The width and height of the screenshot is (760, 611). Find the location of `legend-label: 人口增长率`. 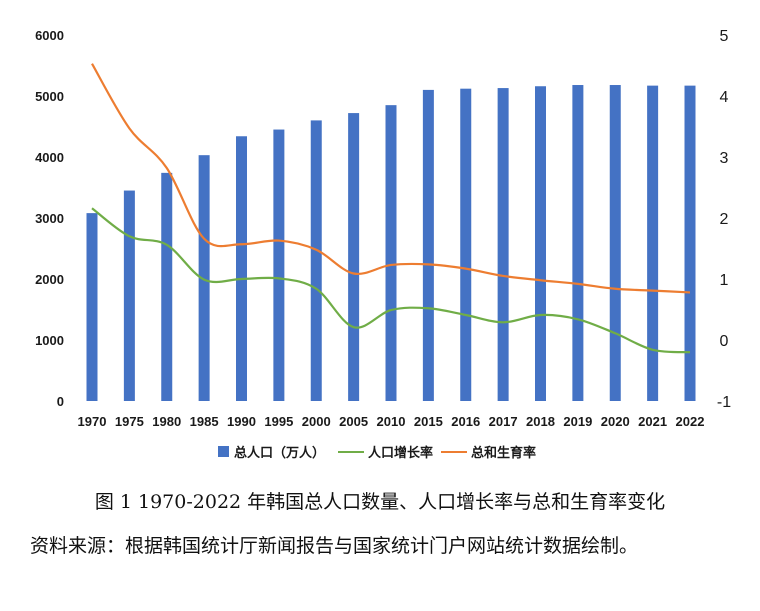

legend-label: 人口增长率 is located at coordinates (400, 453).